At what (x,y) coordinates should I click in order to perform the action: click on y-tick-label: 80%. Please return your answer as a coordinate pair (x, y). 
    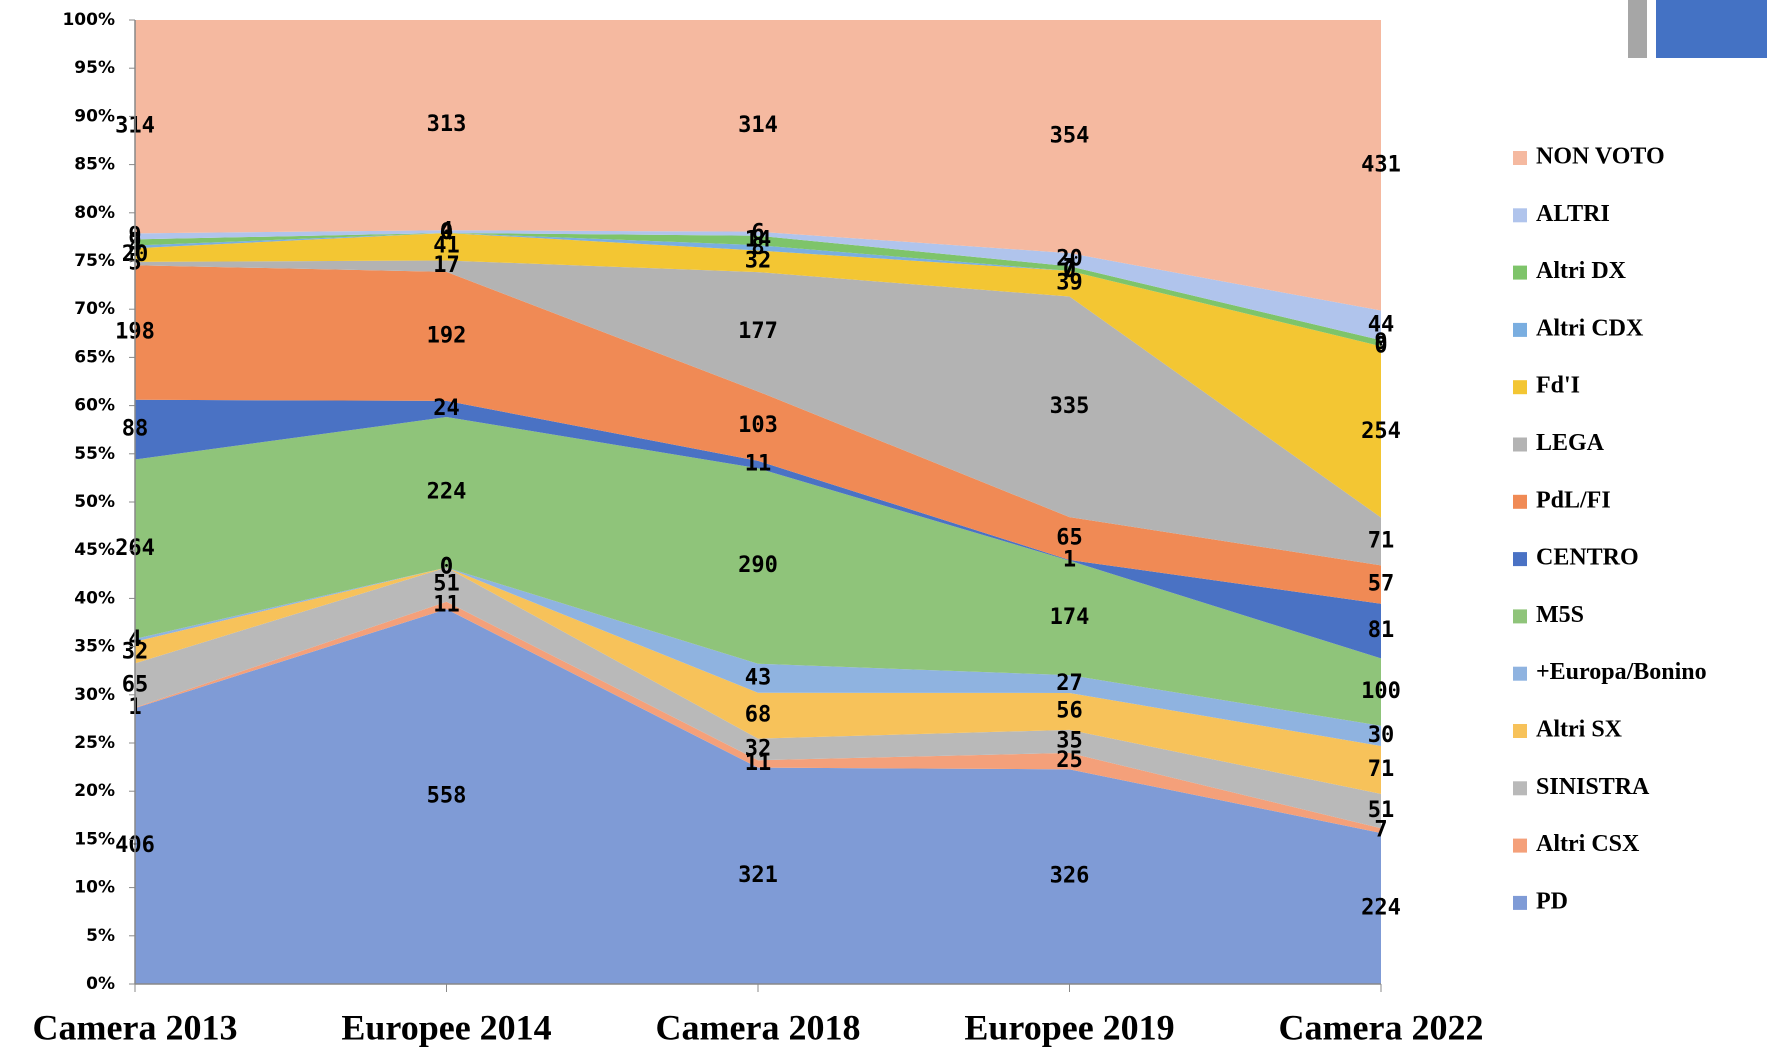
    Looking at the image, I should click on (94, 213).